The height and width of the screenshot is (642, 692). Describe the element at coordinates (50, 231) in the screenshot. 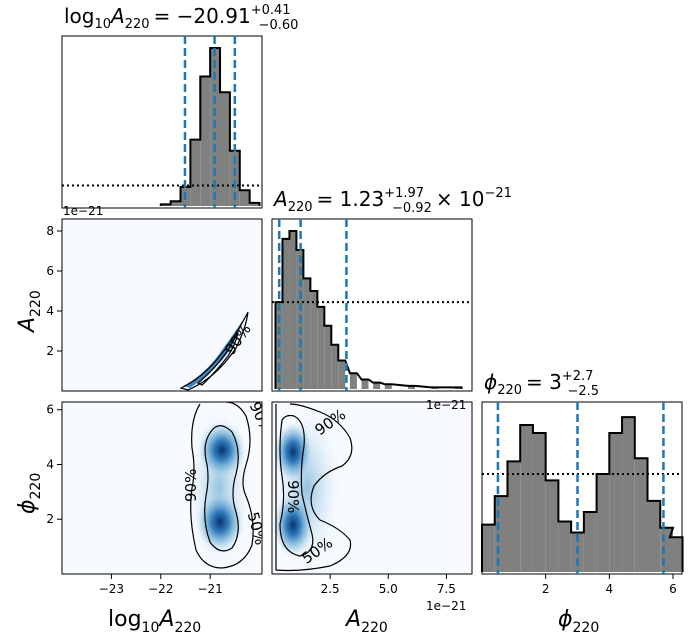

I see `ytick-label-A: 8` at that location.